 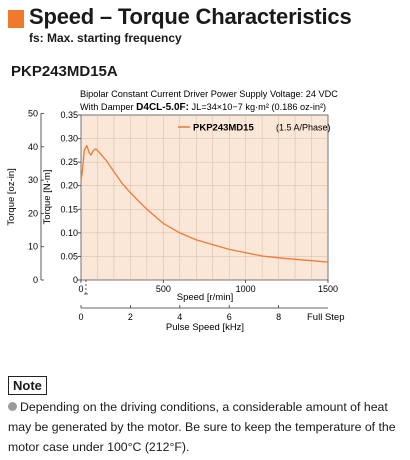 I want to click on bullet-icon, so click(x=12, y=406).